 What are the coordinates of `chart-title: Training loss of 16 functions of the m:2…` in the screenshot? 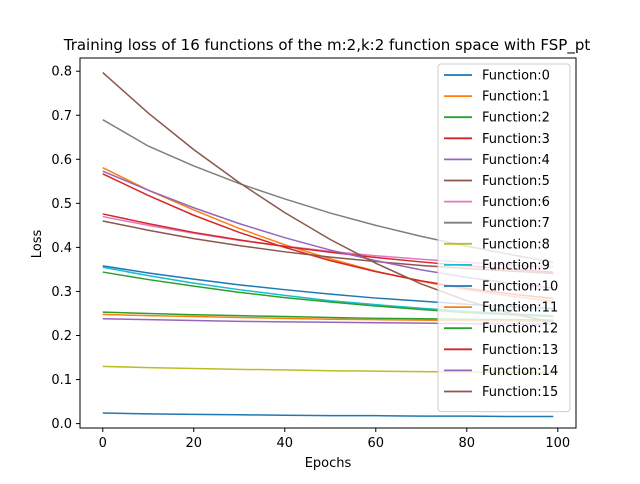 It's located at (327, 45).